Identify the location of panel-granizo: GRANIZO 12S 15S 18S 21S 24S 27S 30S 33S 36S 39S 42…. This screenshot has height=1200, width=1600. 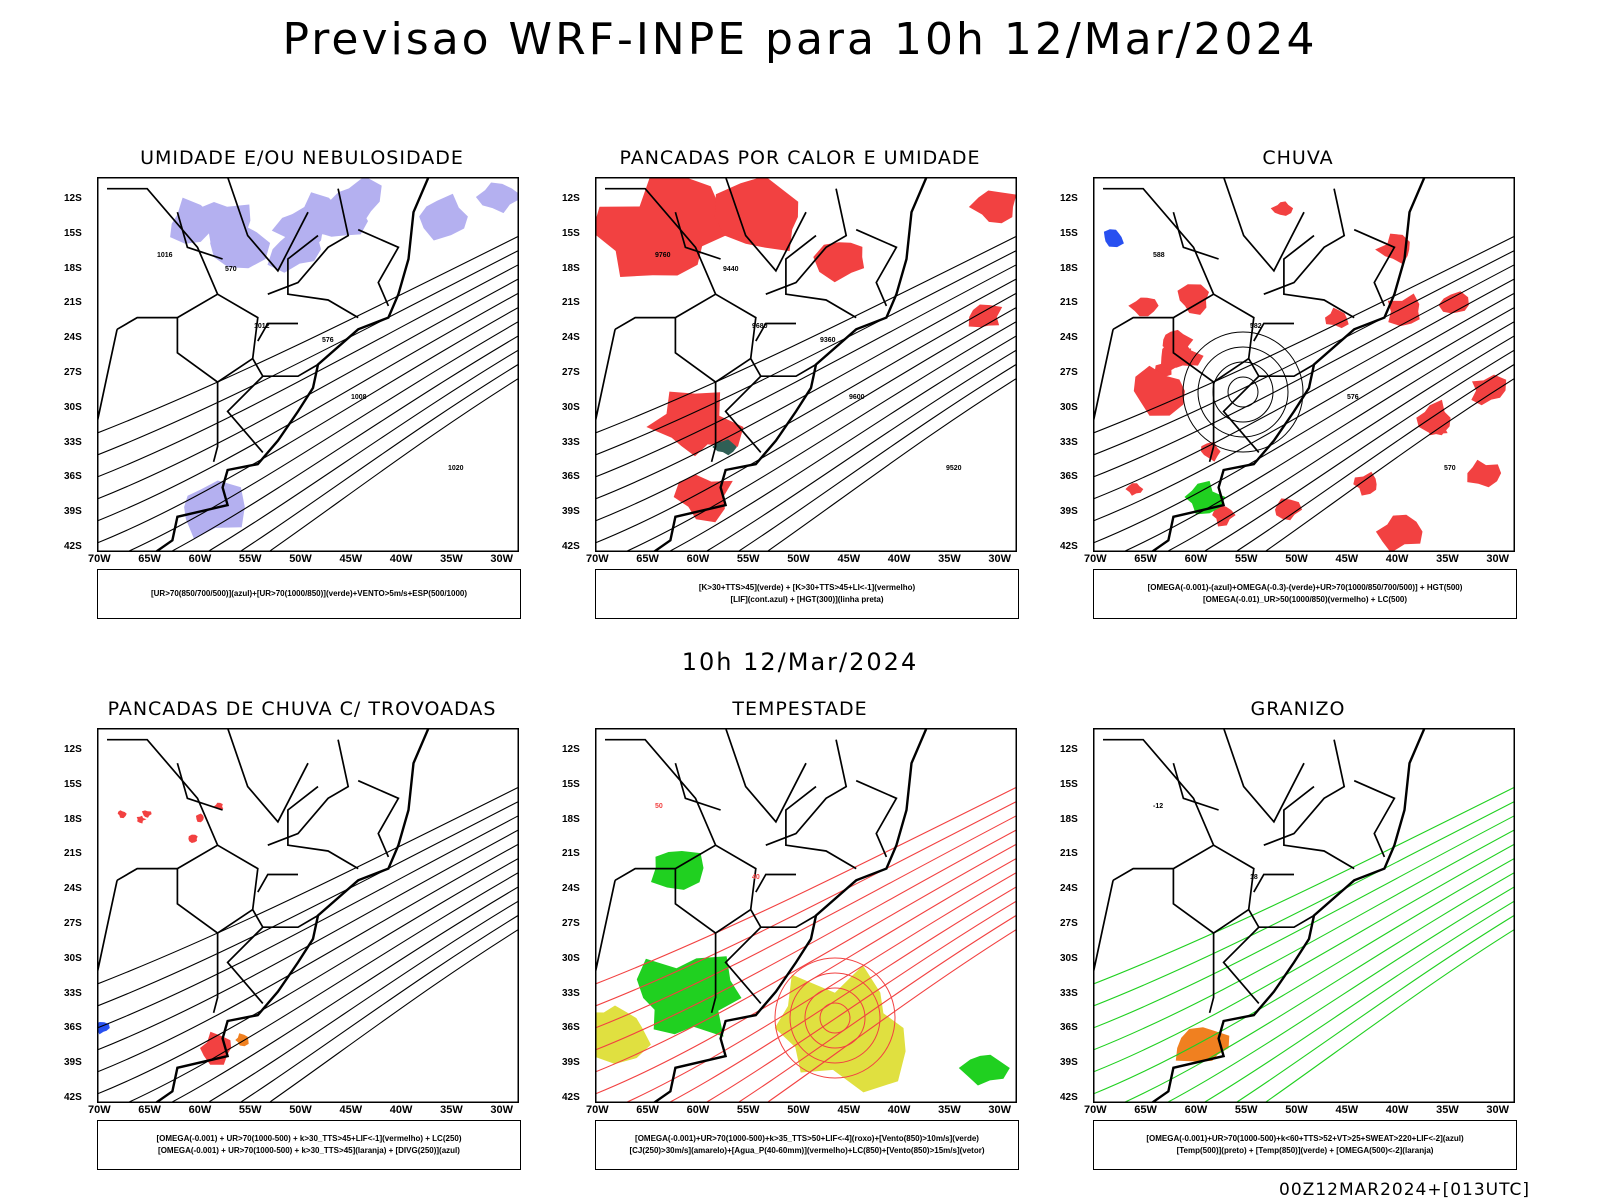
(1298, 934).